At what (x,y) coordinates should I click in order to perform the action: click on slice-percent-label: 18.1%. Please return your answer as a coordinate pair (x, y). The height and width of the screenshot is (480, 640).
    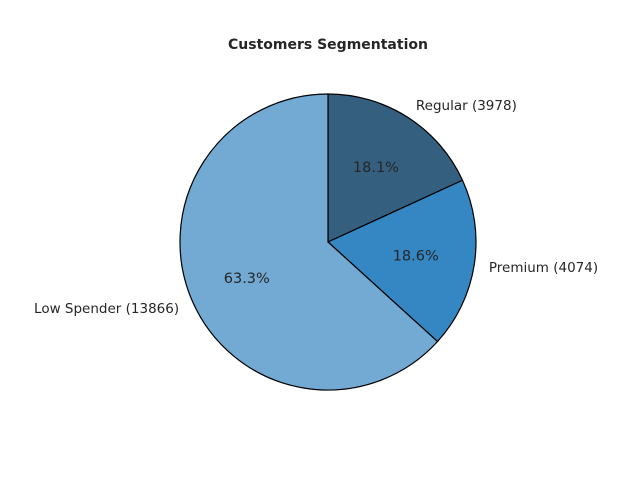
    Looking at the image, I should click on (376, 168).